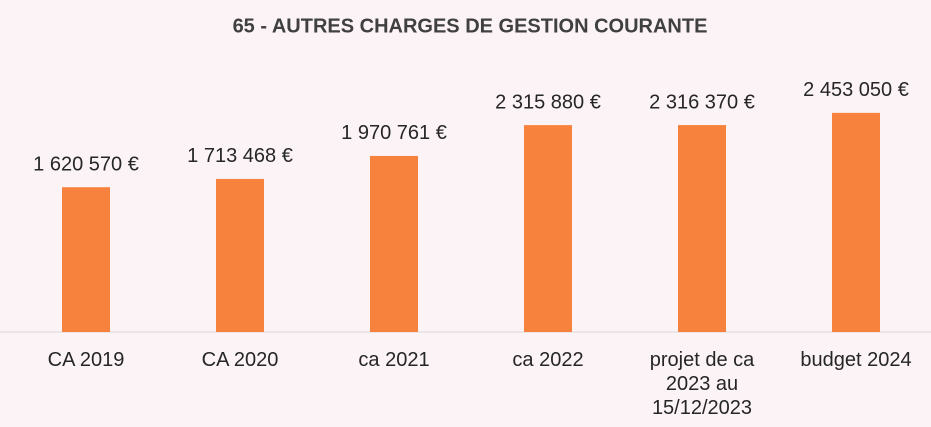 The image size is (931, 427). What do you see at coordinates (856, 90) in the screenshot?
I see `value-label: 2 453 050 €` at bounding box center [856, 90].